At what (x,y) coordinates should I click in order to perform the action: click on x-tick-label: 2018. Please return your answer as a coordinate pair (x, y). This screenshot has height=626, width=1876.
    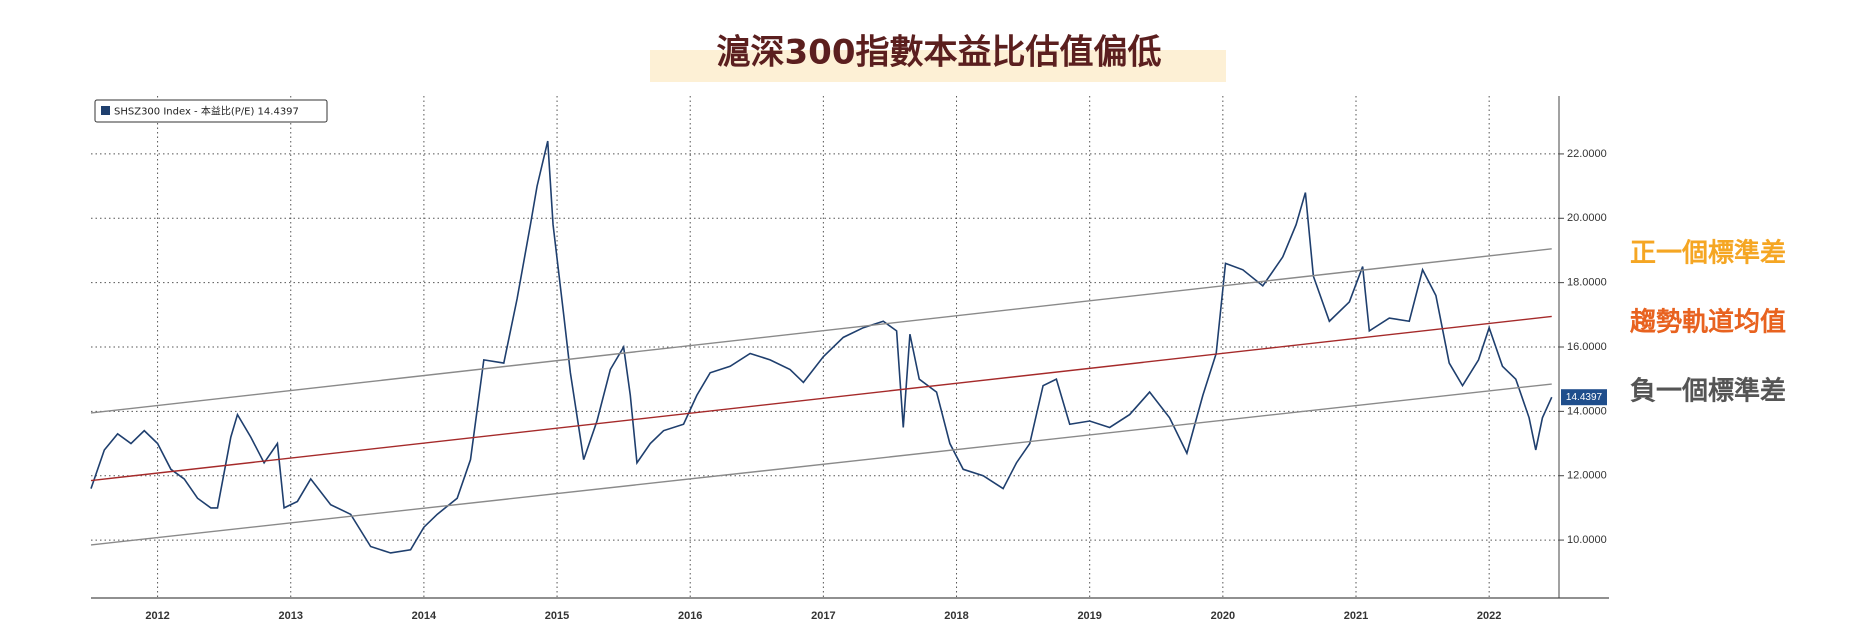
    Looking at the image, I should click on (956, 616).